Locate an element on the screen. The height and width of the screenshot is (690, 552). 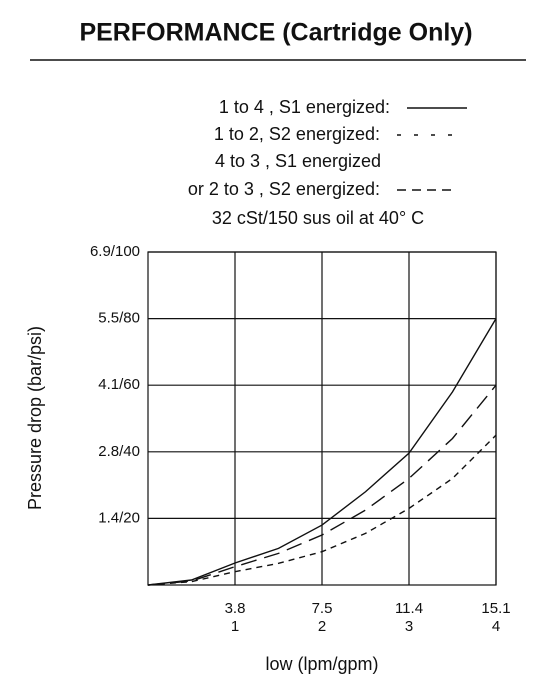
x-axis-label: low (lpm/gpm) is located at coordinates (321, 664).